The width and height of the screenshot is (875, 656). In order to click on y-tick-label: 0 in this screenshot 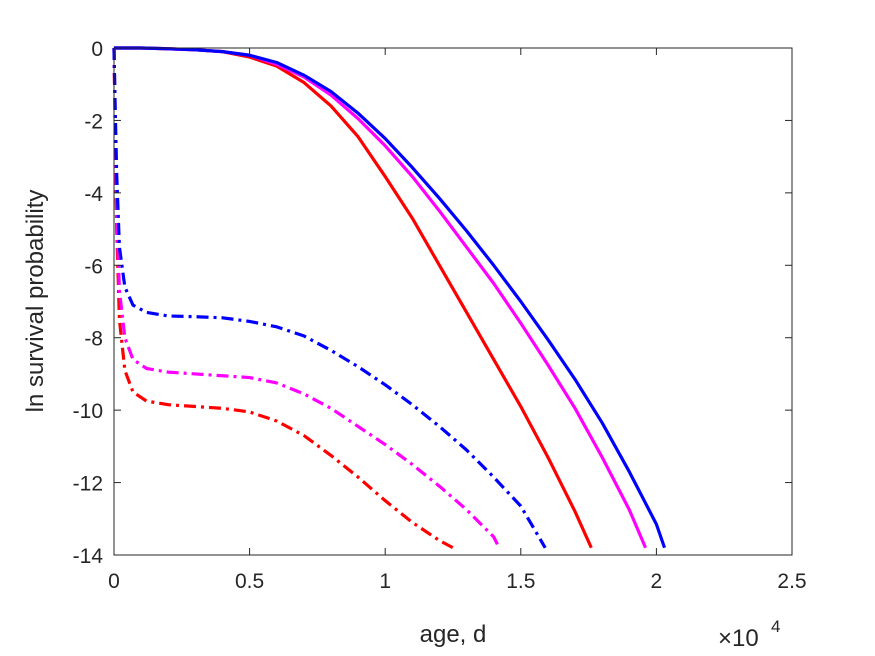, I will do `click(97, 49)`.